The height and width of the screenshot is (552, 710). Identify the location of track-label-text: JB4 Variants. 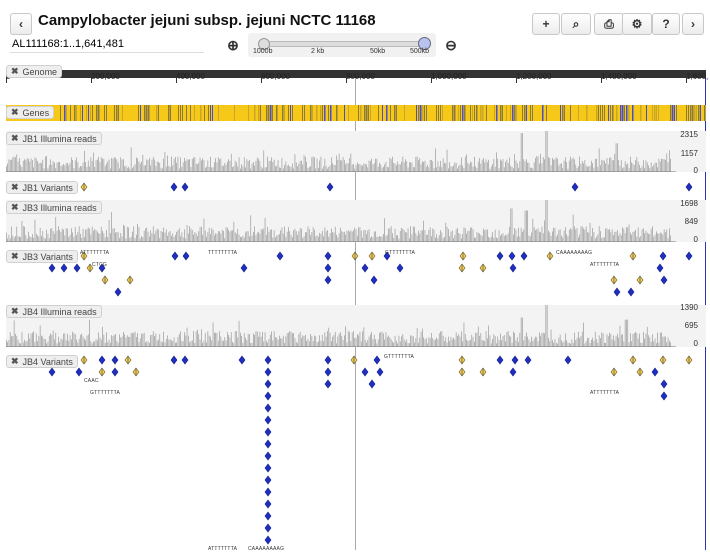
(47, 361).